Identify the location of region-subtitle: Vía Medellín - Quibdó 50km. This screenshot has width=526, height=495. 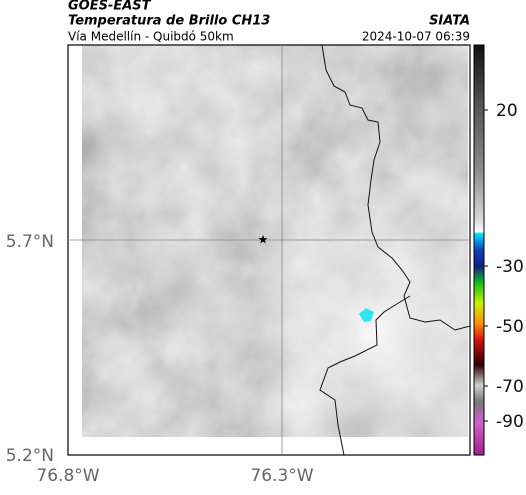
(151, 37).